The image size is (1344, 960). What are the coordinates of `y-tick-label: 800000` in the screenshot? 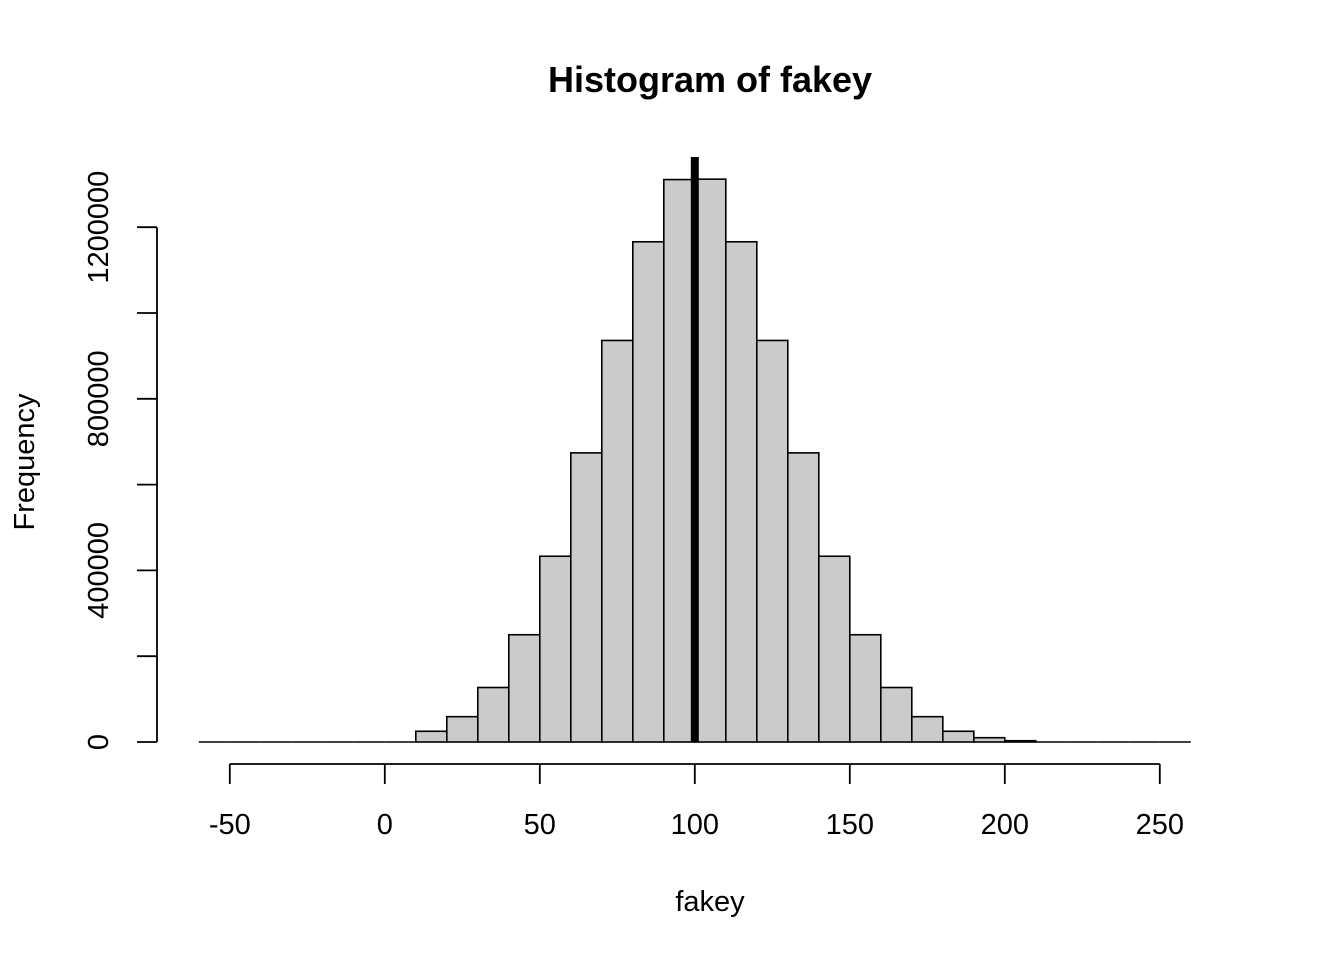 It's located at (99, 398).